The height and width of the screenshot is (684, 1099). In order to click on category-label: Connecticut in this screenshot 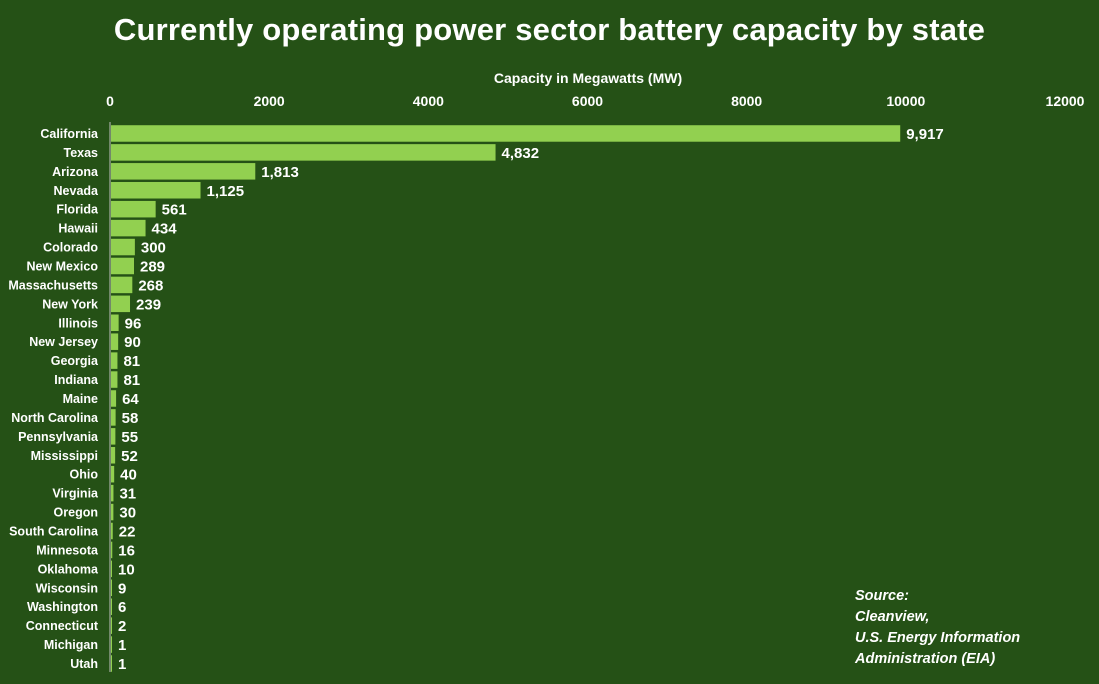, I will do `click(62, 626)`.